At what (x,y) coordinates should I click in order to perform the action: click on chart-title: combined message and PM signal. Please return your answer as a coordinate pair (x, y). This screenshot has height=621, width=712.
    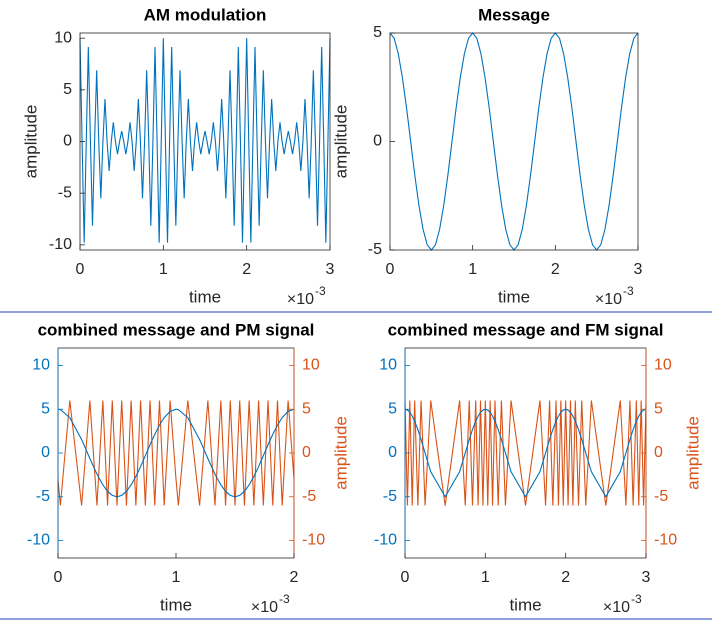
    Looking at the image, I should click on (176, 329).